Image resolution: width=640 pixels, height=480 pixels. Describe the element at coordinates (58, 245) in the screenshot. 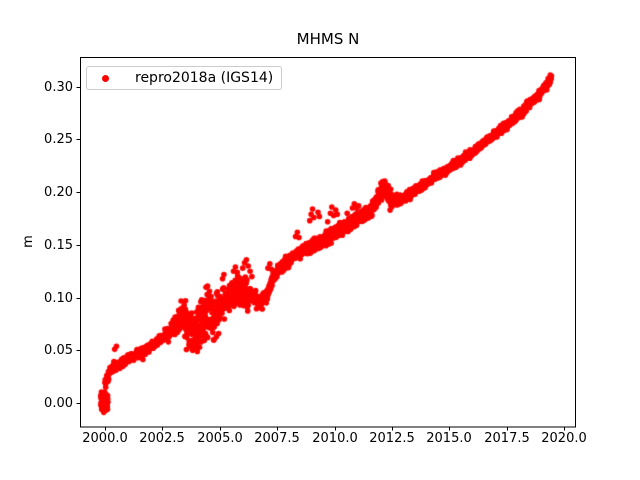

I see `y-tick-label: 0.15` at that location.